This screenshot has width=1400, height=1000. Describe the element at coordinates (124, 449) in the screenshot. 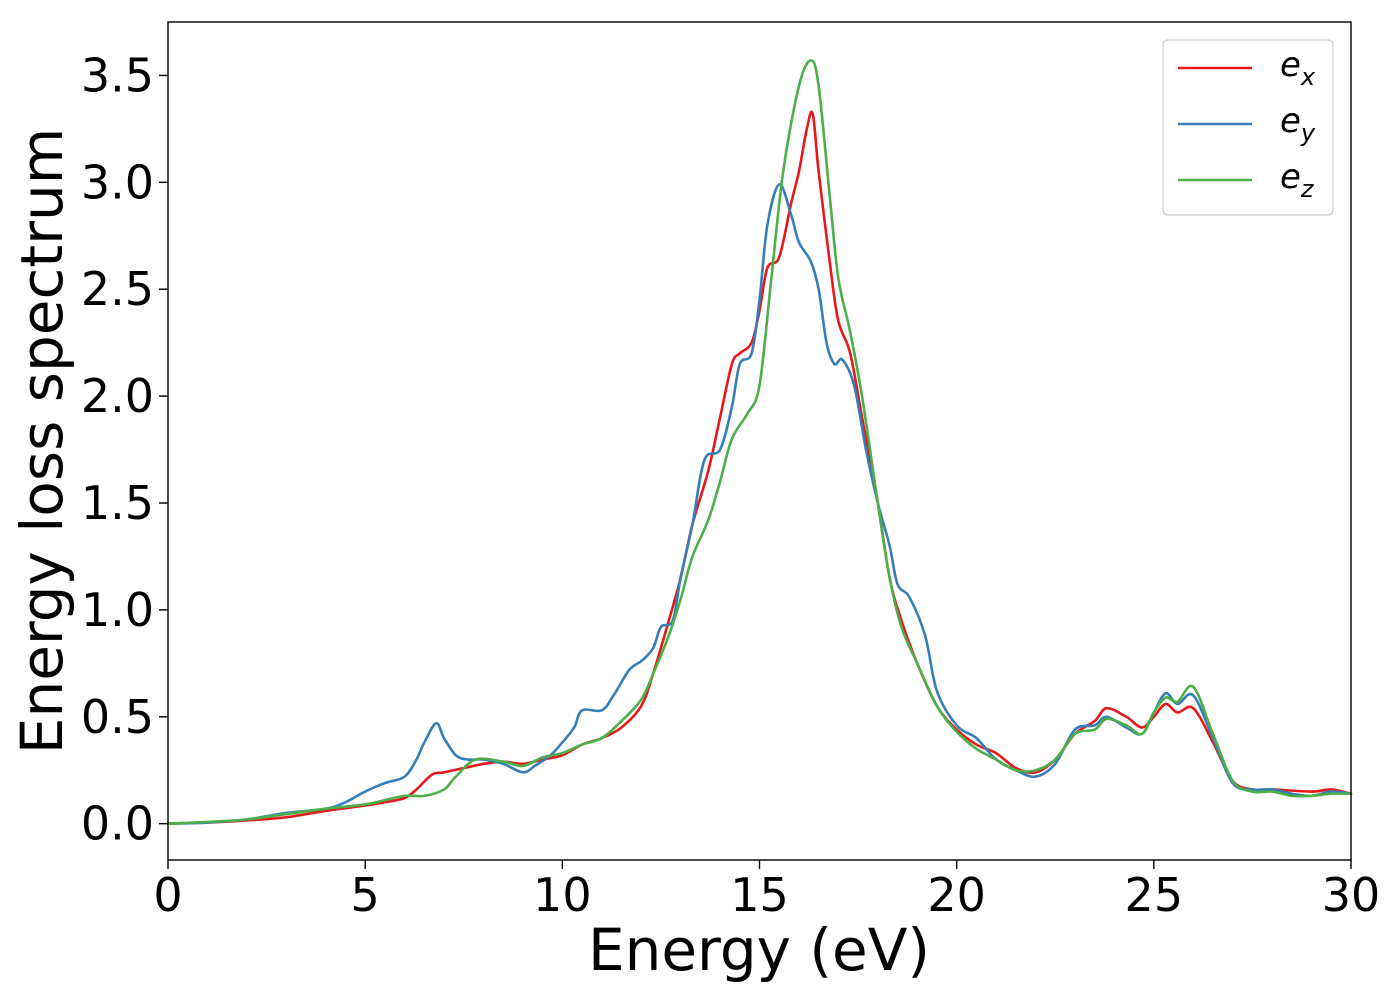

I see `y-axis: 0.0 0.5 1.0 1.5 2.0 2.5 3.0 3.5` at that location.